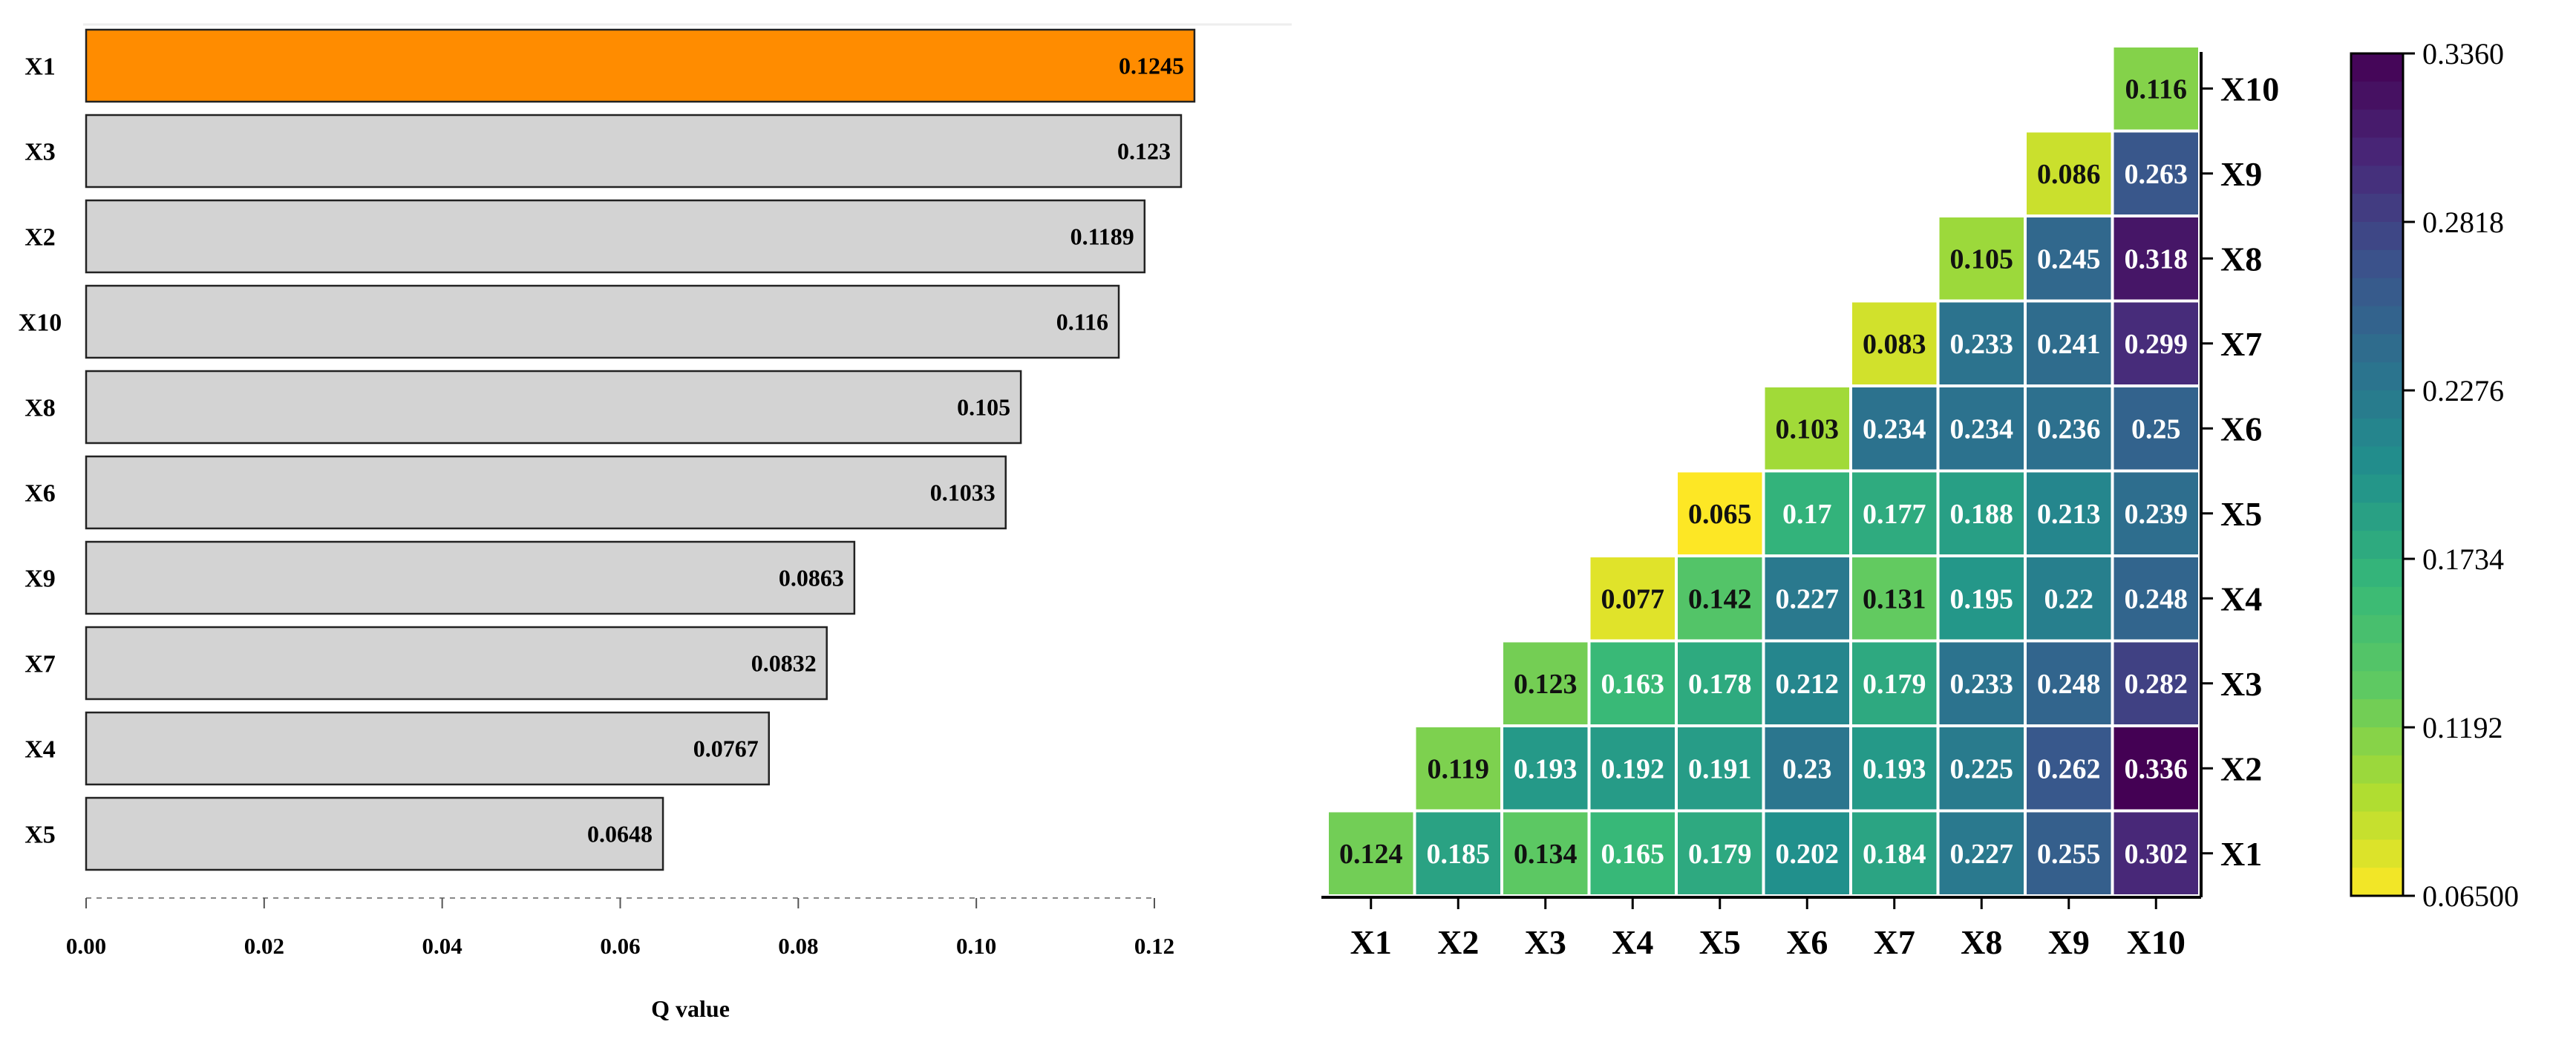 Image resolution: width=2576 pixels, height=1042 pixels. I want to click on heatmap-y-tick-label: X6, so click(2241, 429).